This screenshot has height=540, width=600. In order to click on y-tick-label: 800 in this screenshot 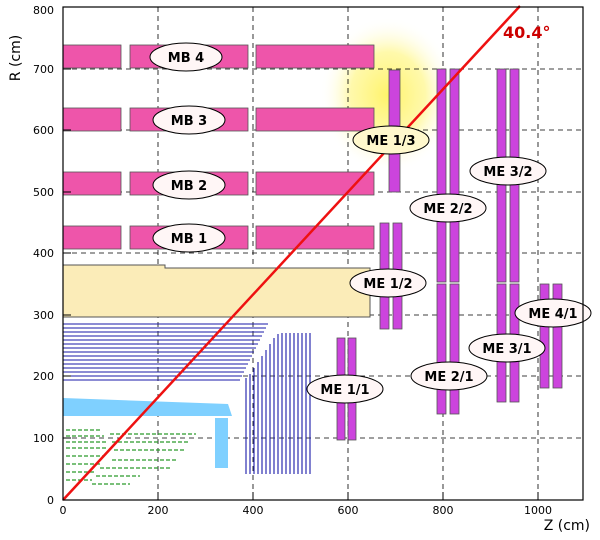, I will do `click(43, 10)`.